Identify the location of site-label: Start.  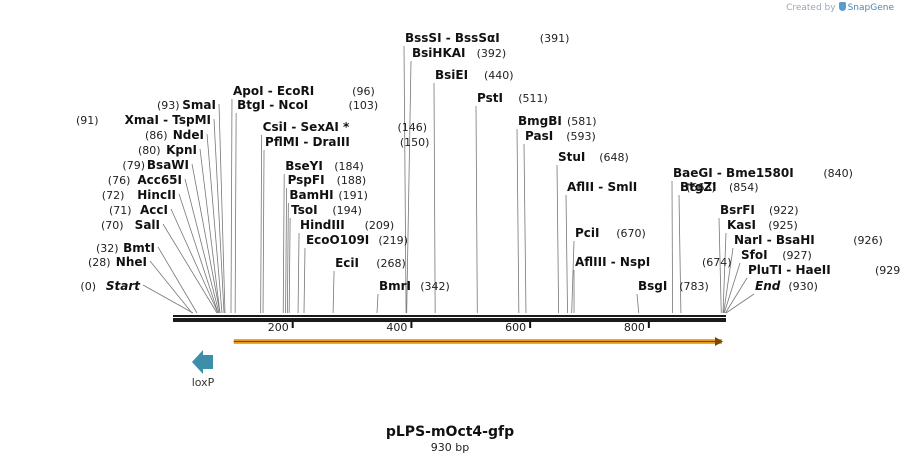
(123, 286).